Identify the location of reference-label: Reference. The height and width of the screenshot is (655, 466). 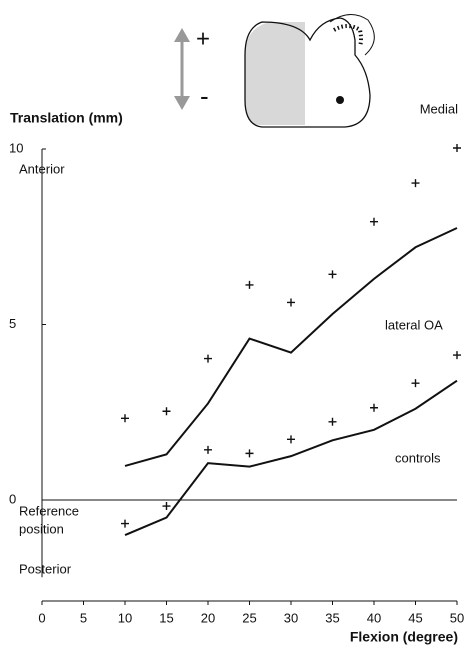
(49, 510).